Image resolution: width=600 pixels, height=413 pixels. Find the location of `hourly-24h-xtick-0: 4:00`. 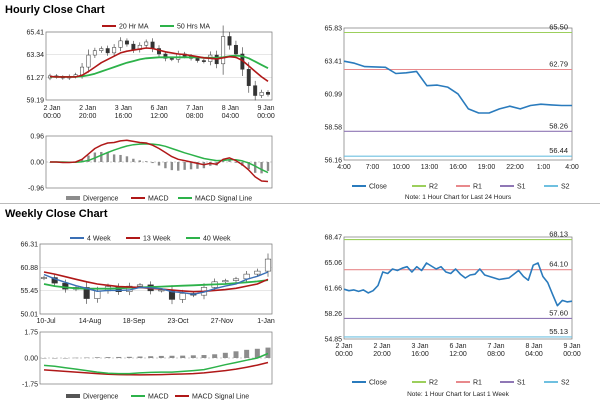

hourly-24h-xtick-0: 4:00 is located at coordinates (344, 167).